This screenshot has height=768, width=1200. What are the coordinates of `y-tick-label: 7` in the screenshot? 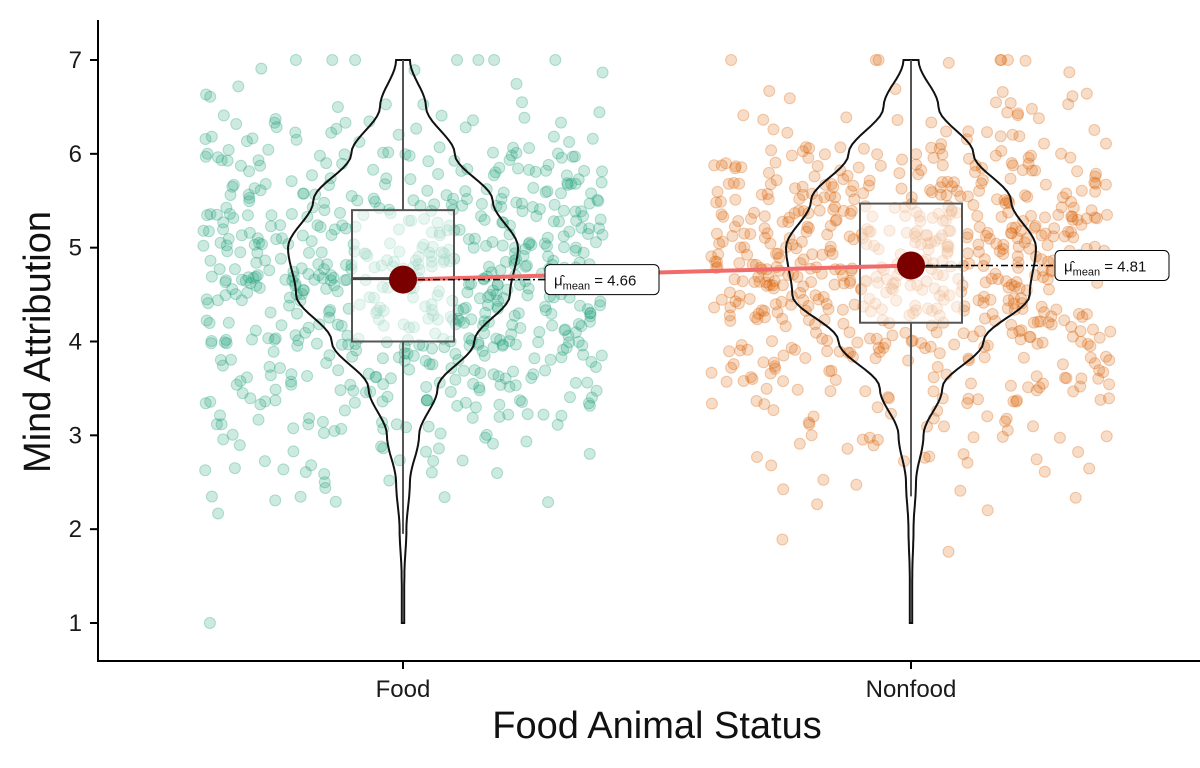 It's located at (75, 60).